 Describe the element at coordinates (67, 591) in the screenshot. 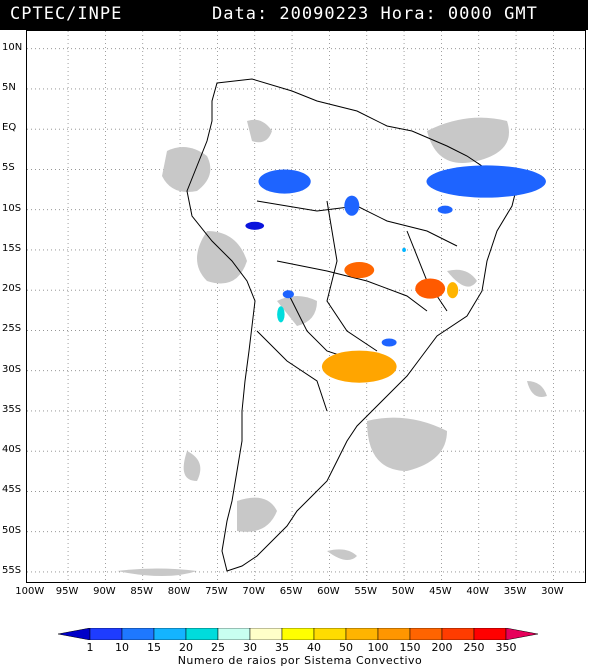

I see `lon-label: 95W` at that location.